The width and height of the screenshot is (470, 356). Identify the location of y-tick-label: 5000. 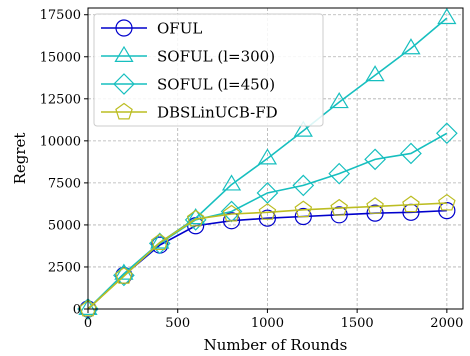
(64, 225).